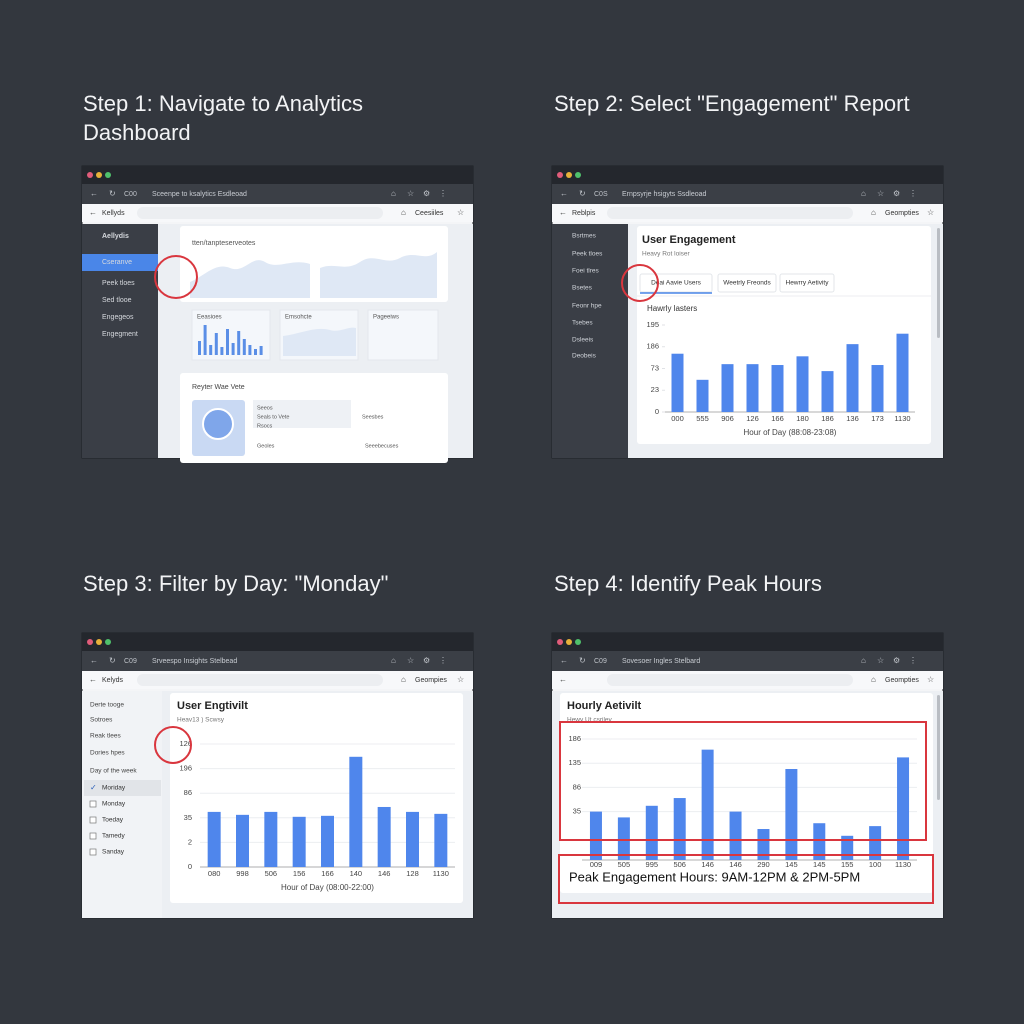  Describe the element at coordinates (585, 271) in the screenshot. I see `sidebar-item: Foei tlres` at that location.